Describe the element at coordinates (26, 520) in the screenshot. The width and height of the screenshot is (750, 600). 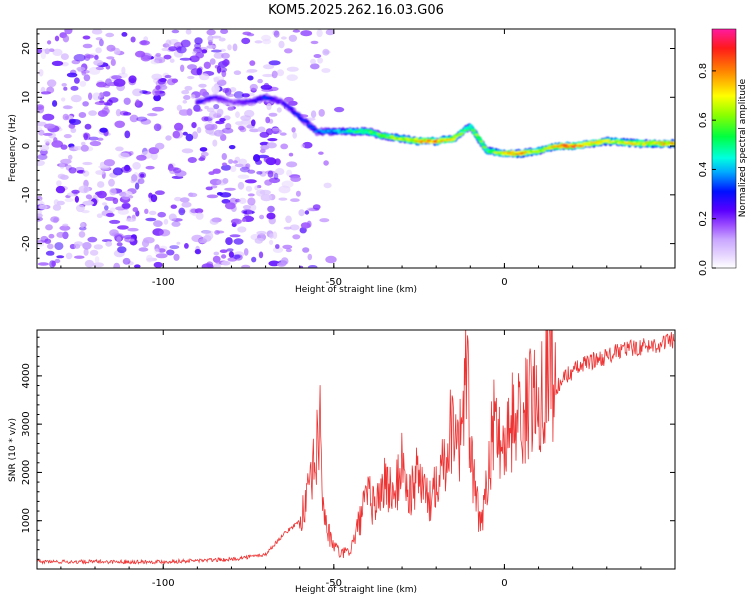
I see `y-tick-label: 1000` at that location.